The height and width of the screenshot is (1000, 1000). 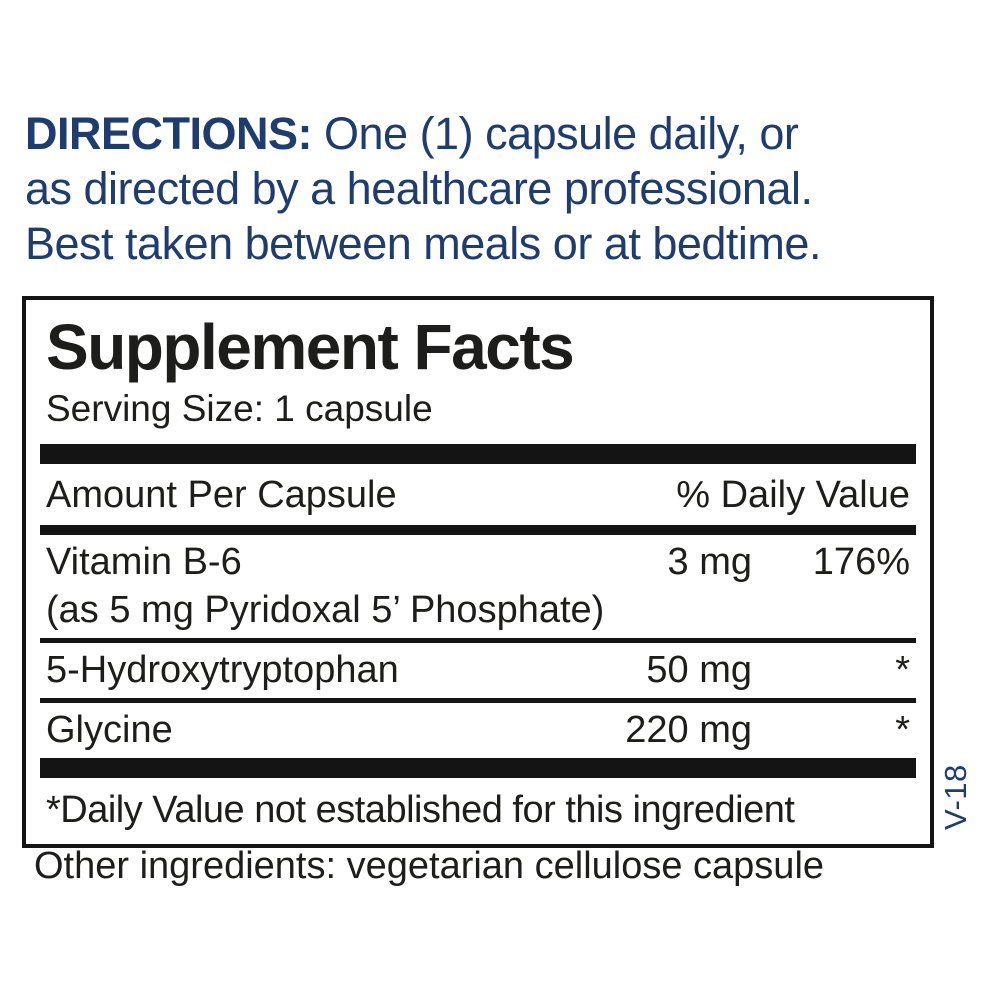 I want to click on directions-label: DIRECTIONS:, so click(x=169, y=133).